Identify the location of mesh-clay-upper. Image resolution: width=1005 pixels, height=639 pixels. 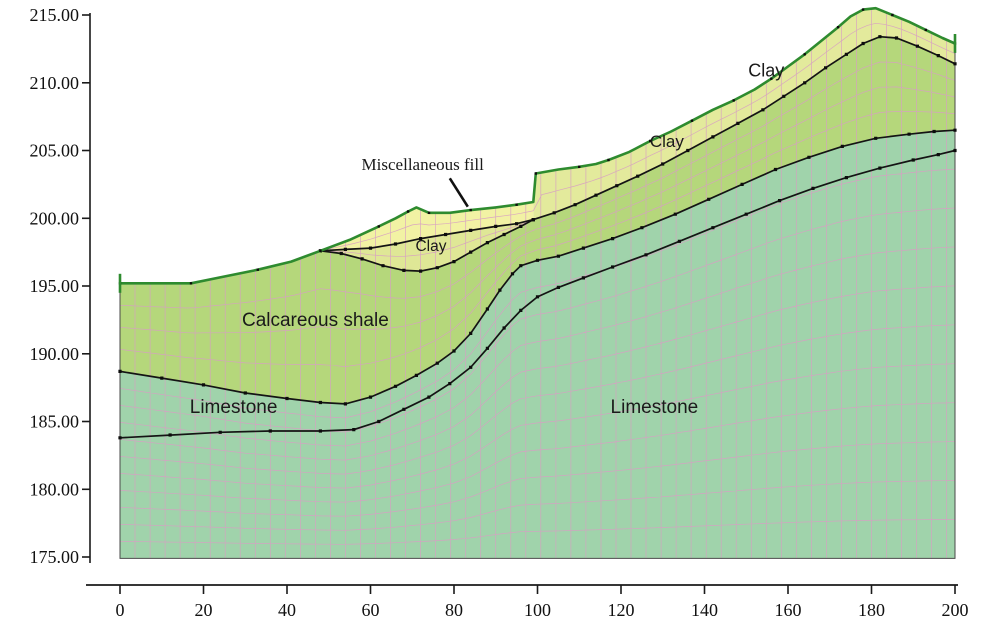
(744, 113).